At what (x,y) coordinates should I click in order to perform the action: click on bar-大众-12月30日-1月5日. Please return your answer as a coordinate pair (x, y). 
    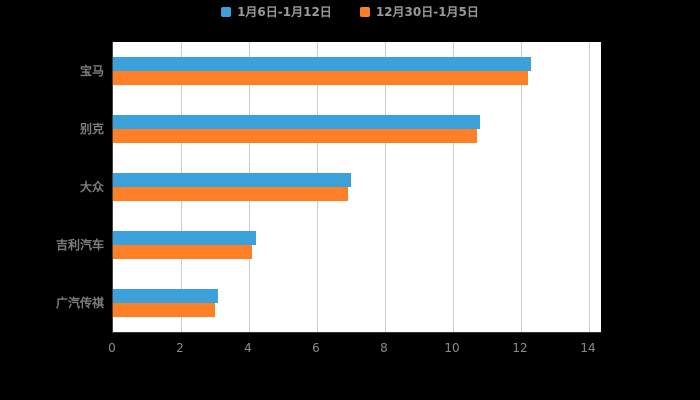
    Looking at the image, I should click on (230, 194).